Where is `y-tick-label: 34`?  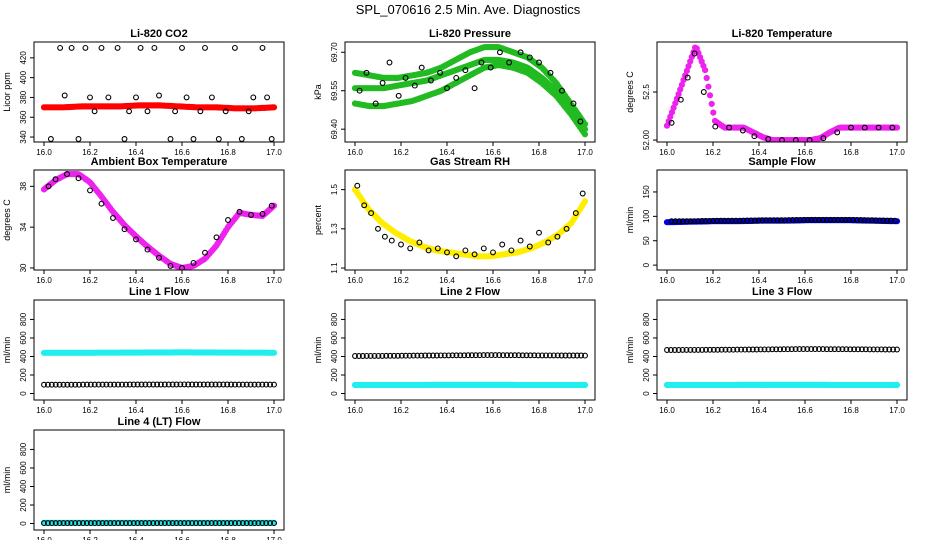 y-tick-label: 34 is located at coordinates (23, 226).